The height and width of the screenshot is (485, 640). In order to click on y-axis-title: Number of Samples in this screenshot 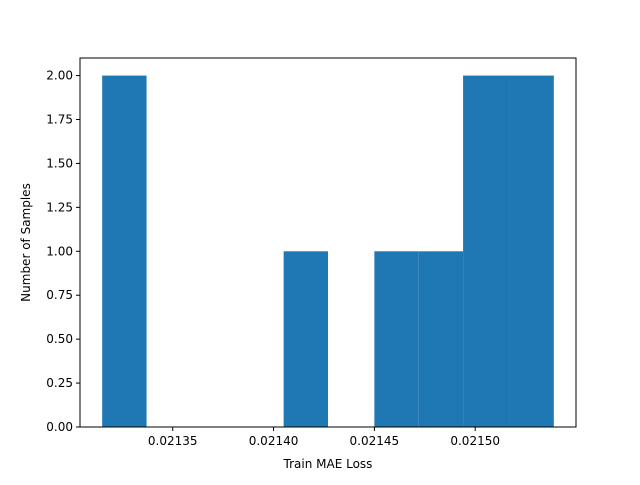, I will do `click(26, 242)`.